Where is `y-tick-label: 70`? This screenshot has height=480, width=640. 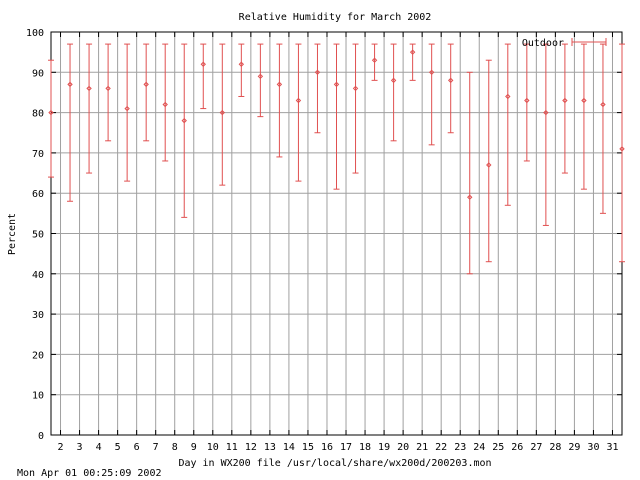 y-tick-label: 70 is located at coordinates (38, 154).